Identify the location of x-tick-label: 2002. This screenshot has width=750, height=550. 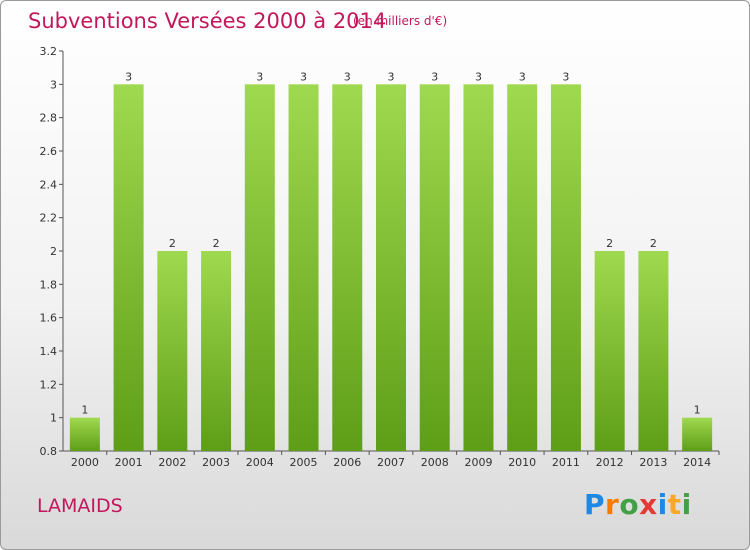
(172, 462).